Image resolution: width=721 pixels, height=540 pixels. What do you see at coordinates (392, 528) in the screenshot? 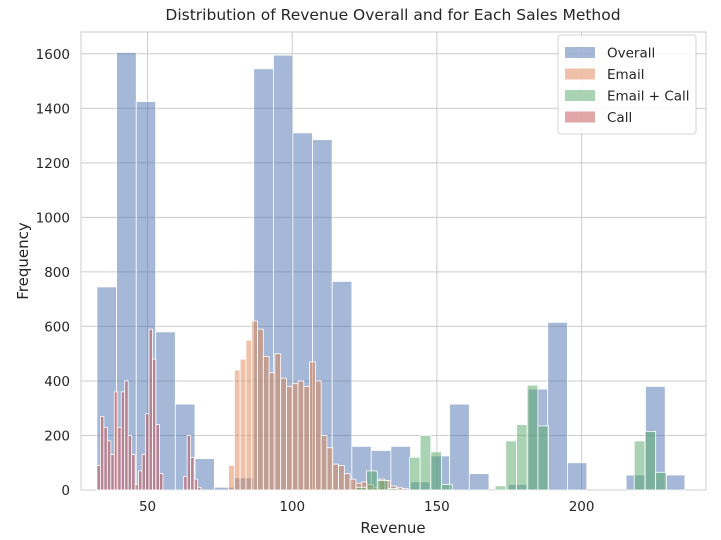
I see `x-axis-label: Revenue` at bounding box center [392, 528].